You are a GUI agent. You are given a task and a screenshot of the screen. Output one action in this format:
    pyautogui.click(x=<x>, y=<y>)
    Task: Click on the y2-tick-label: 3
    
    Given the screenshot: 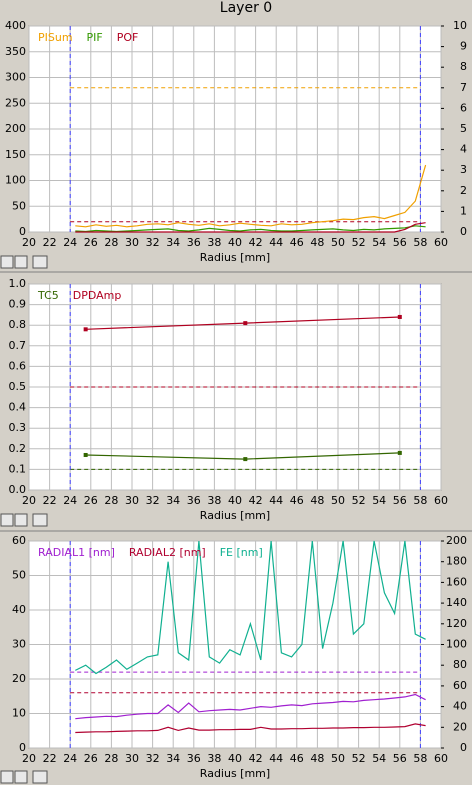 What is the action you would take?
    pyautogui.click(x=463, y=169)
    